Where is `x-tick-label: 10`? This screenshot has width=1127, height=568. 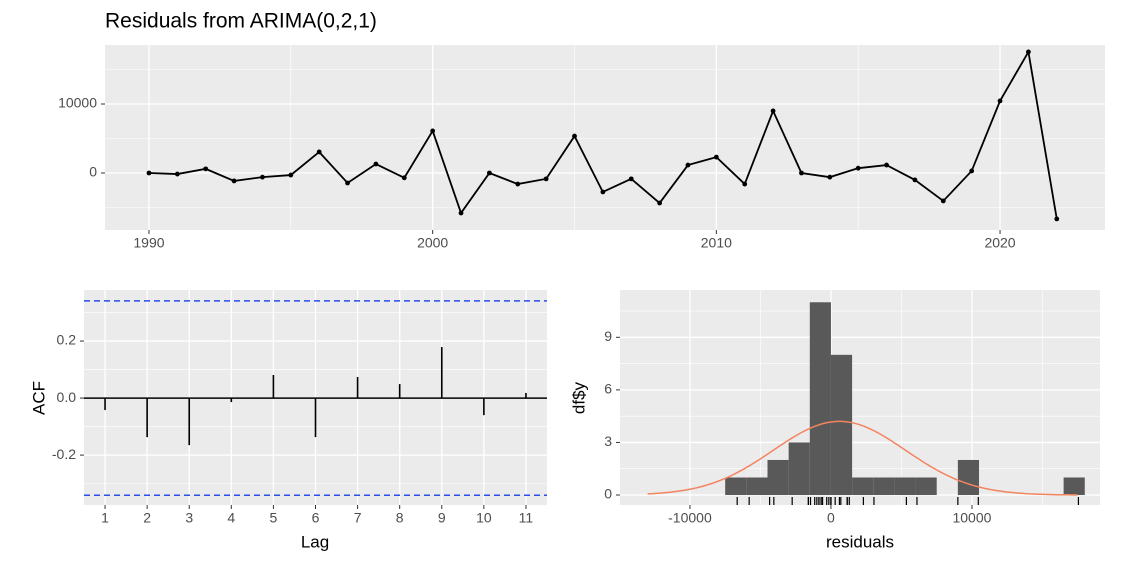
x-tick-label: 10 is located at coordinates (484, 518).